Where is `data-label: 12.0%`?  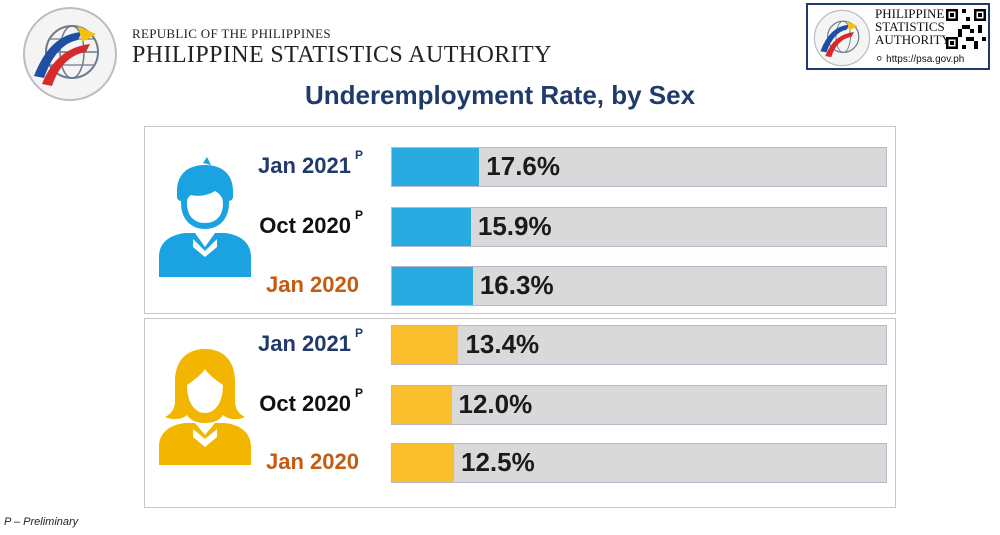
data-label: 12.0% is located at coordinates (495, 404).